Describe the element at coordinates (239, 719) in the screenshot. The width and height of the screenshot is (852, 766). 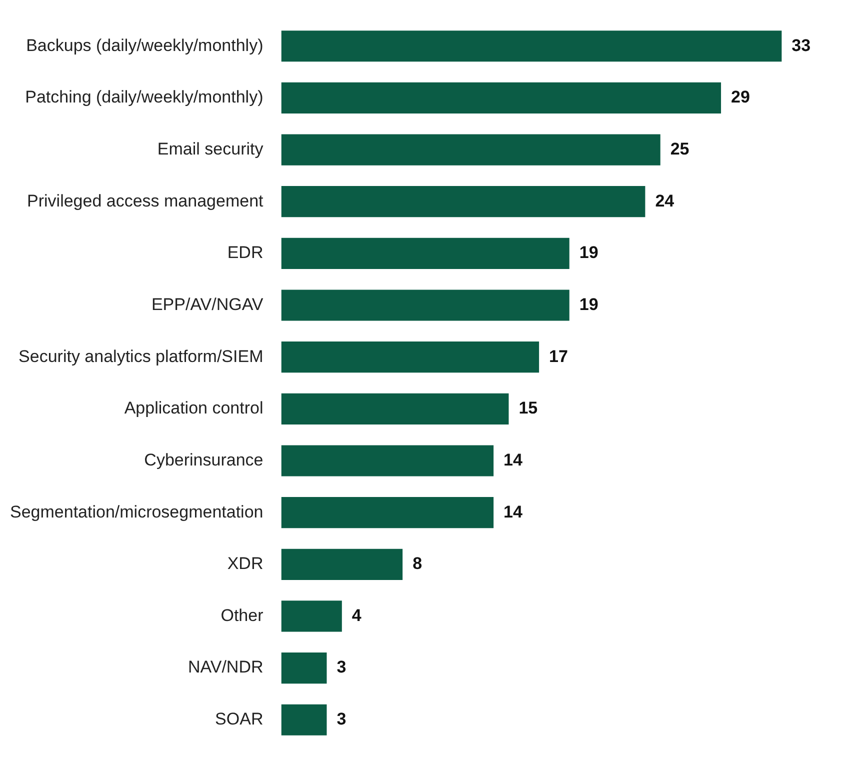
I see `y-tick-label: SOAR` at that location.